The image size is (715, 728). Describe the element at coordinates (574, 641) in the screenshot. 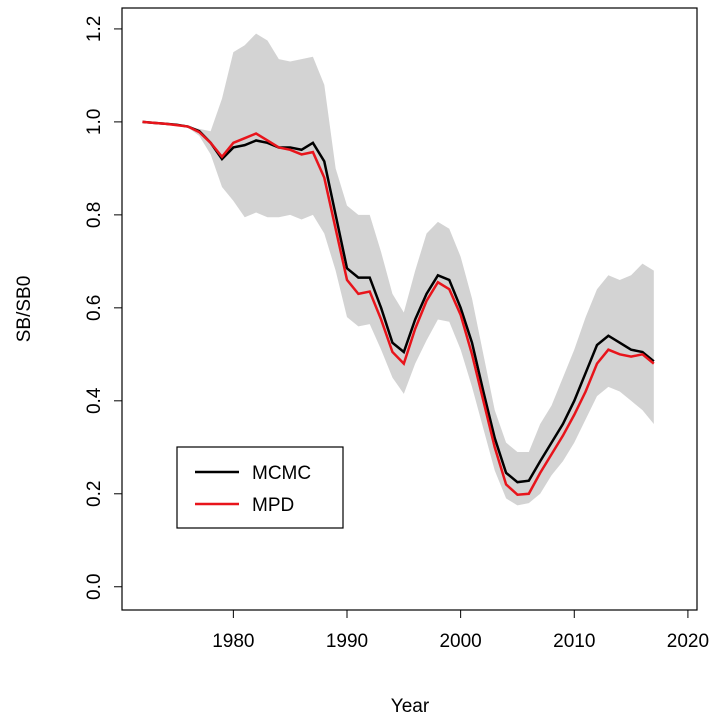

I see `x-tick-label: 2010` at that location.